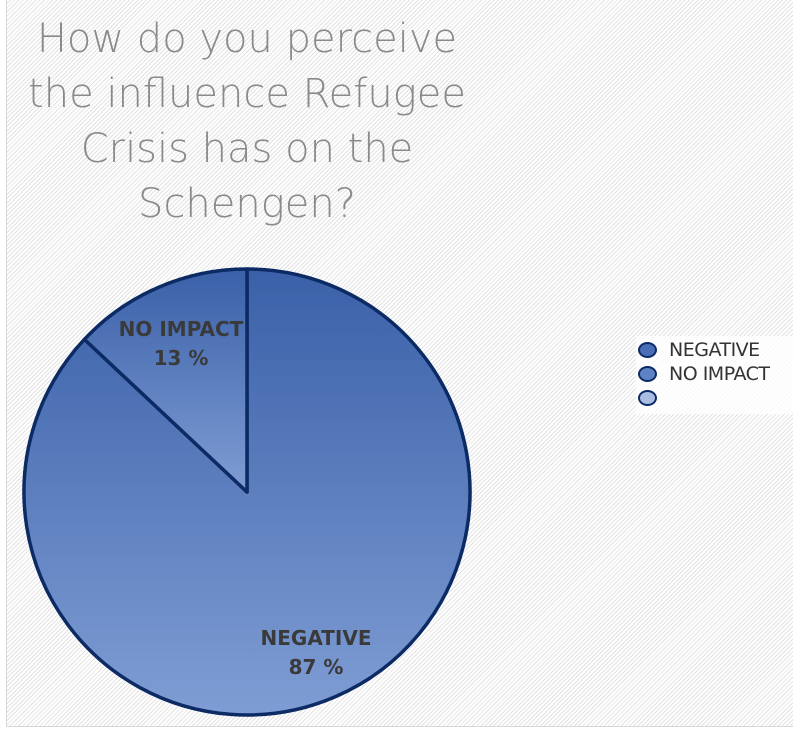  Describe the element at coordinates (647, 374) in the screenshot. I see `legend-swatch-no-impact` at that location.